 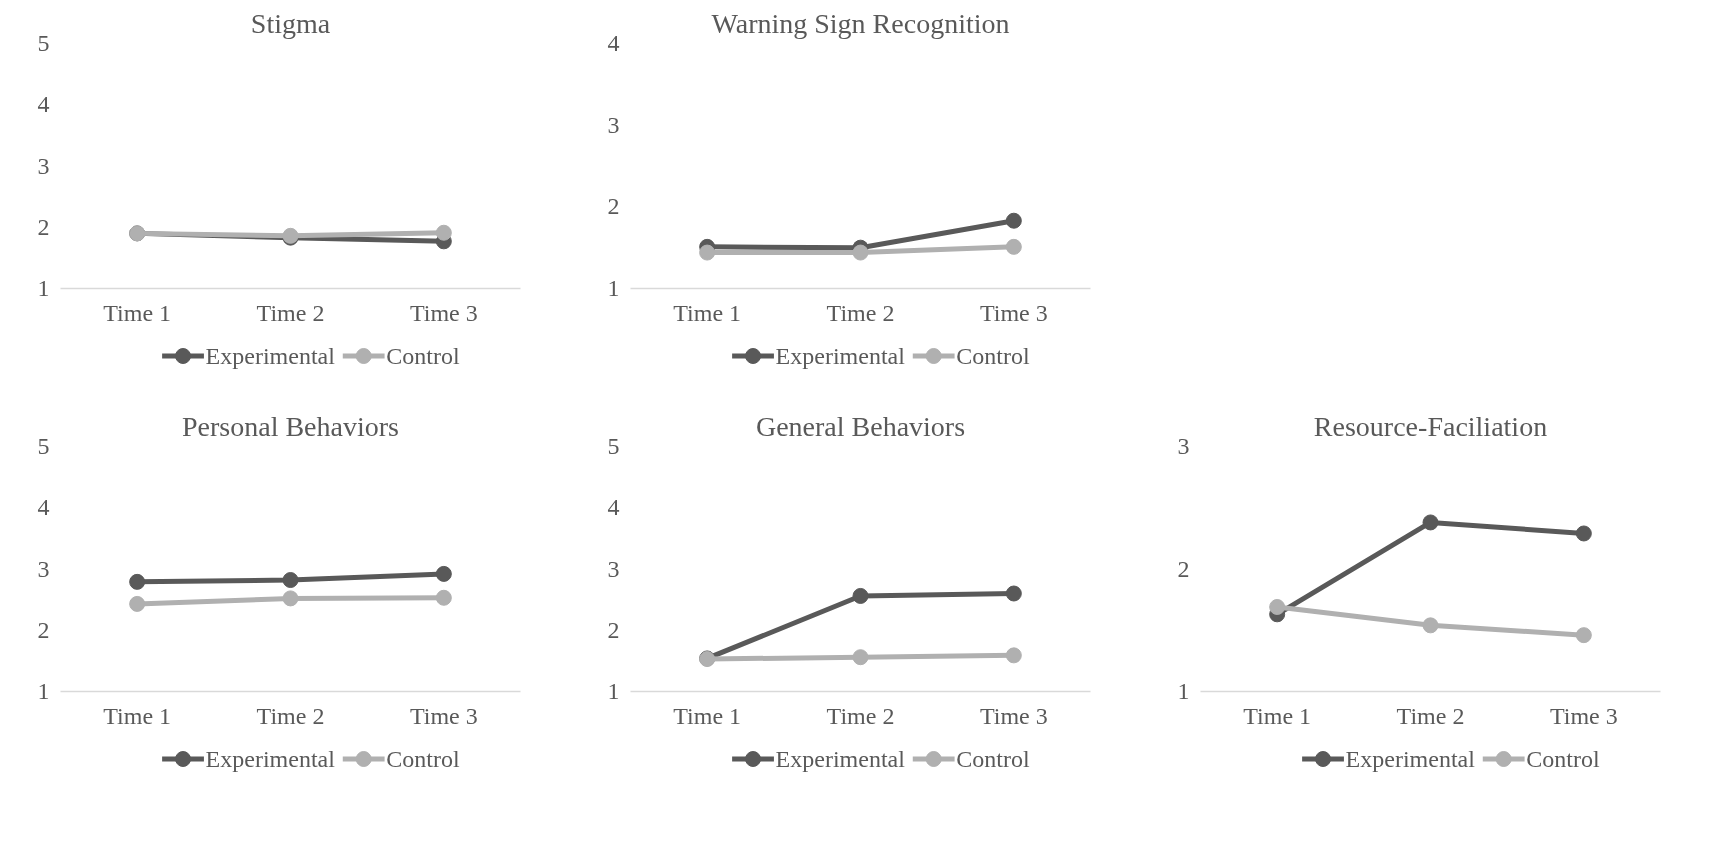 What do you see at coordinates (290, 23) in the screenshot?
I see `chart-title: Stigma` at bounding box center [290, 23].